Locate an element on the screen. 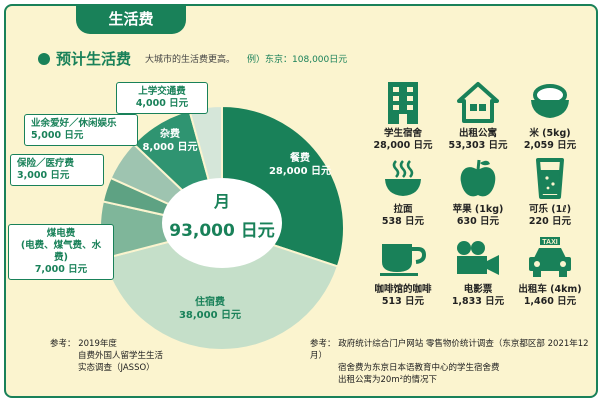  price-item: 出租公寓 53,303 日元 is located at coordinates (478, 114).